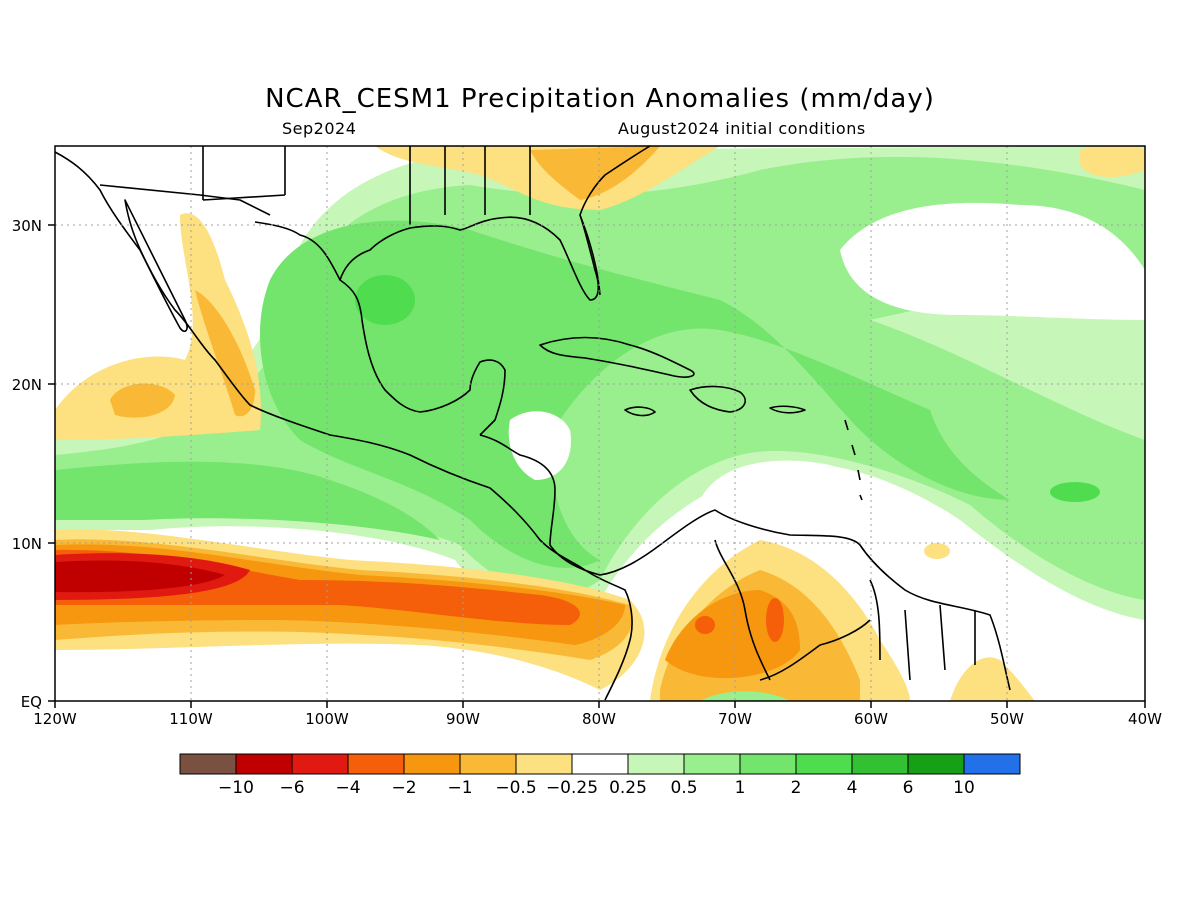 This screenshot has width=1200, height=900. I want to click on coast-us-south, so click(495, 223).